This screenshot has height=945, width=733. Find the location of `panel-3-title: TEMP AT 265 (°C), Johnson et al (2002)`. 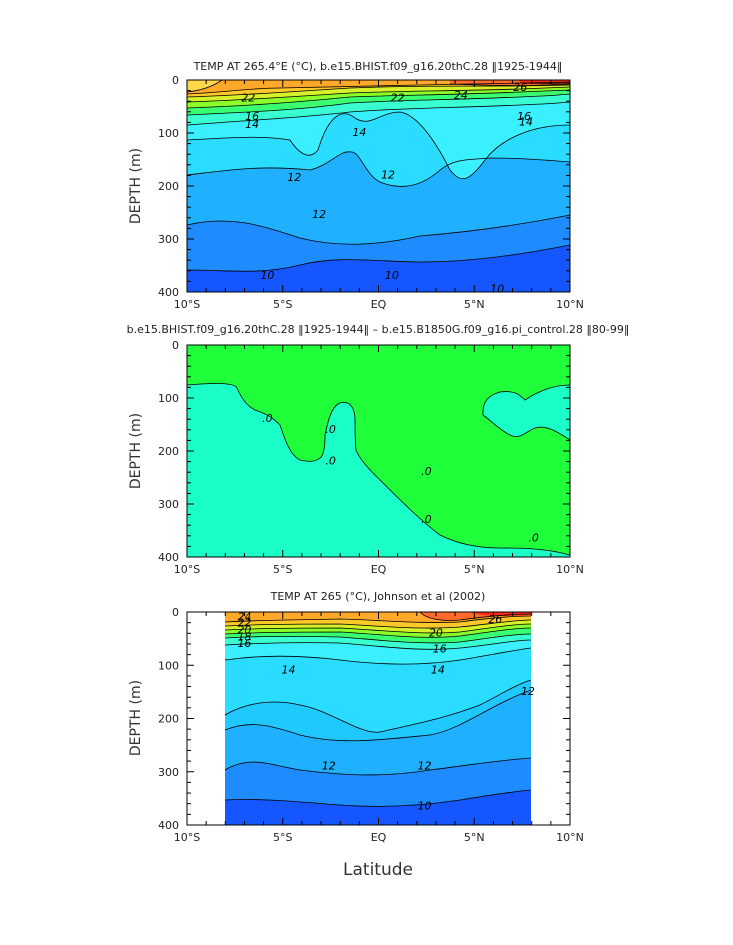

panel-3-title: TEMP AT 265 (°C), Johnson et al (2002) is located at coordinates (378, 596).